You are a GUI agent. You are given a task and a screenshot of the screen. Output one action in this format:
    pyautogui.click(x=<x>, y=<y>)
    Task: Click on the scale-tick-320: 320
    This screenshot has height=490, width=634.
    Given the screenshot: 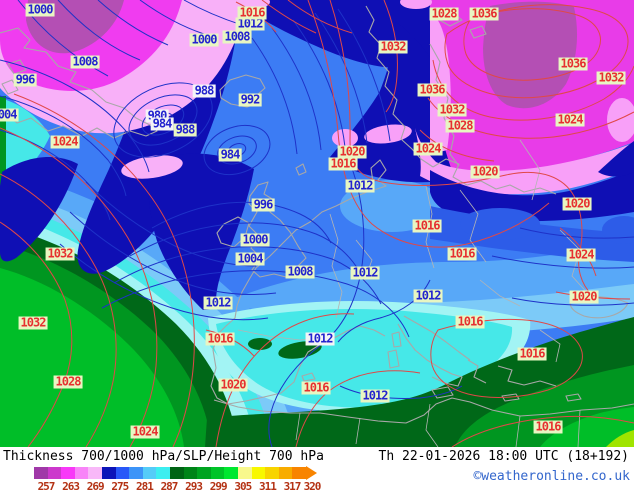 What is the action you would take?
    pyautogui.click(x=312, y=485)
    